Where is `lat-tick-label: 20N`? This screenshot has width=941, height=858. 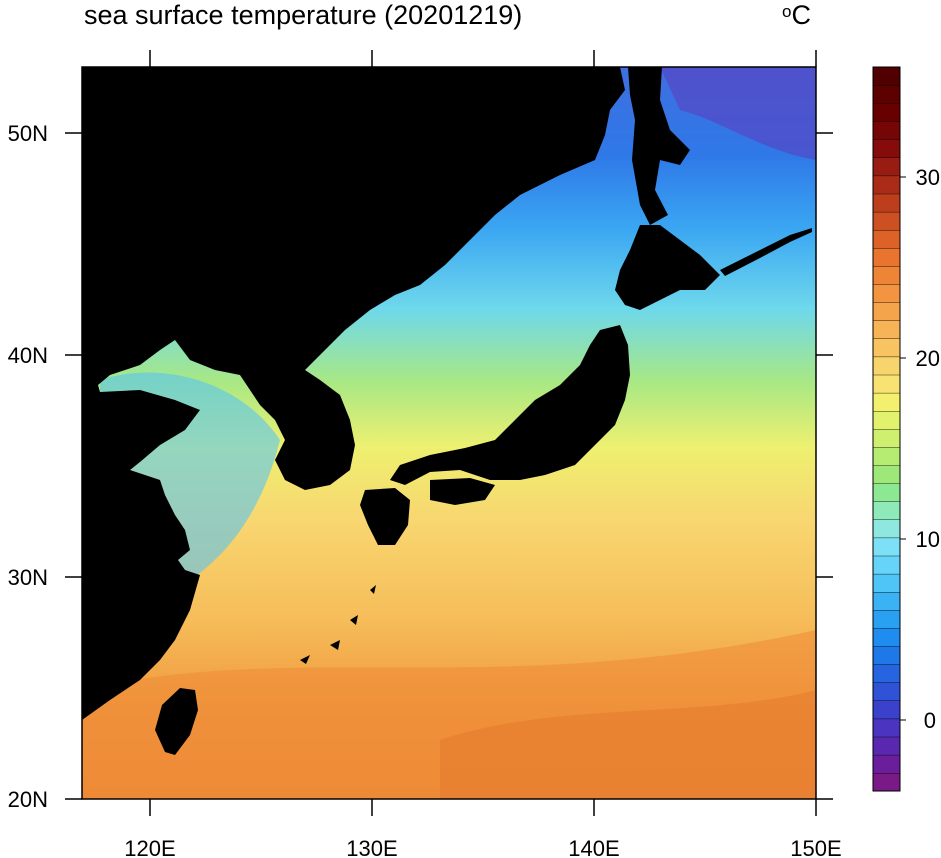 lat-tick-label: 20N is located at coordinates (28, 799).